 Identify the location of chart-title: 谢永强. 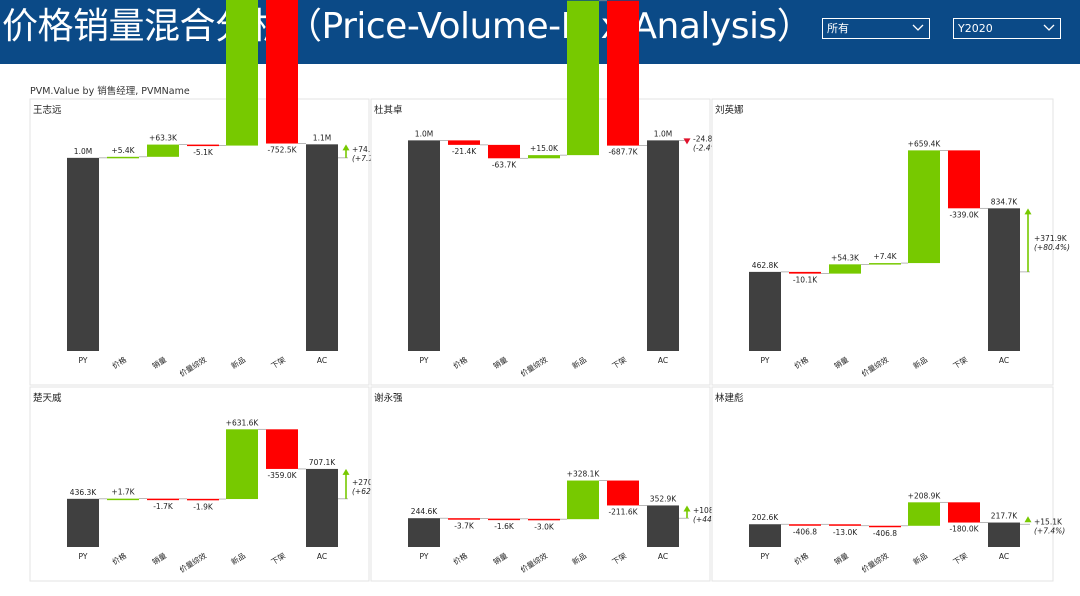
(388, 398).